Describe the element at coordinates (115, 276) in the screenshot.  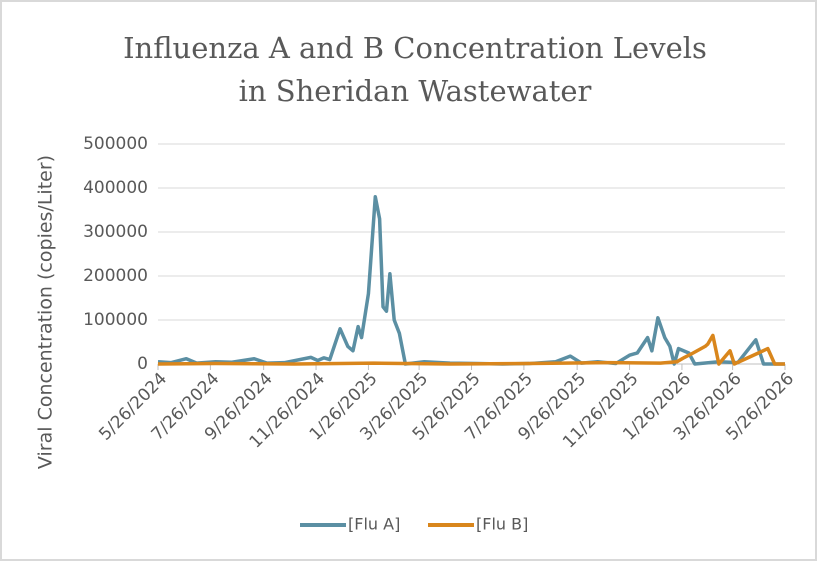
I see `y-tick-label: 200000` at that location.